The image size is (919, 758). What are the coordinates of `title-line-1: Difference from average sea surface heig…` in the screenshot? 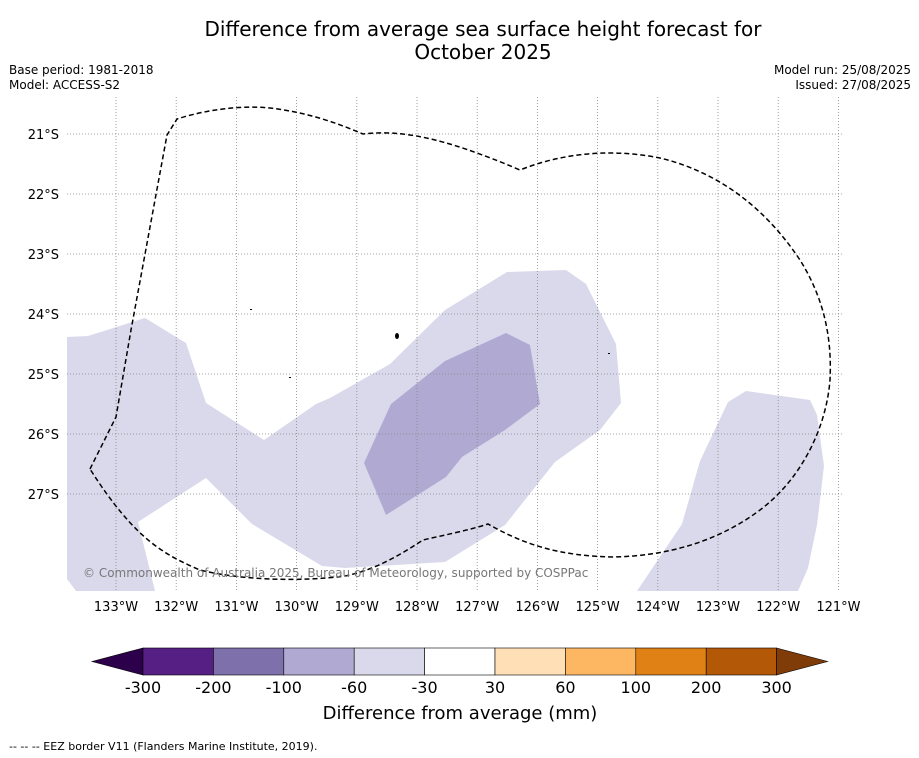 It's located at (483, 29).